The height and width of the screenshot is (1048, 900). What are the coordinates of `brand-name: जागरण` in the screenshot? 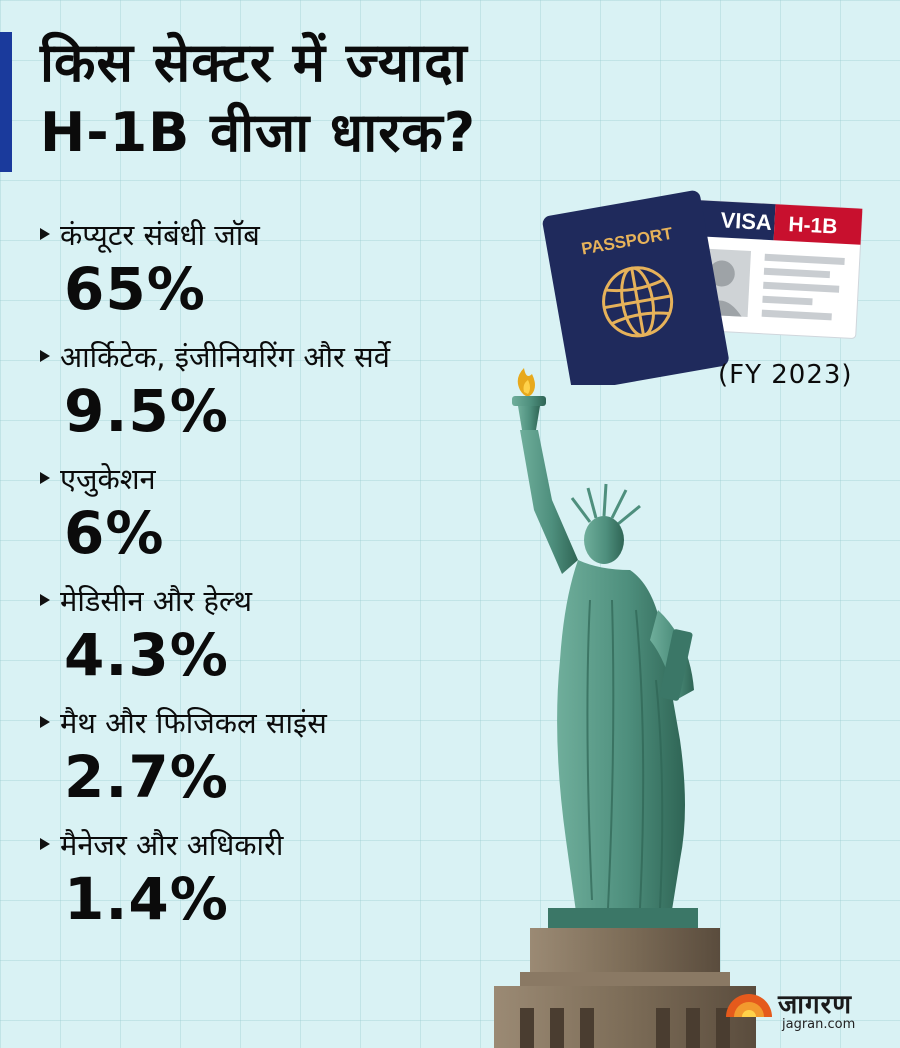 It's located at (815, 1005).